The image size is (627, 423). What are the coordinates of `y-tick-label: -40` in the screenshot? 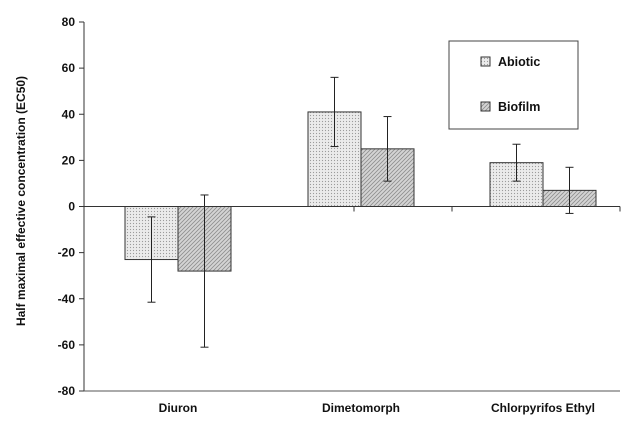 It's located at (67, 299).